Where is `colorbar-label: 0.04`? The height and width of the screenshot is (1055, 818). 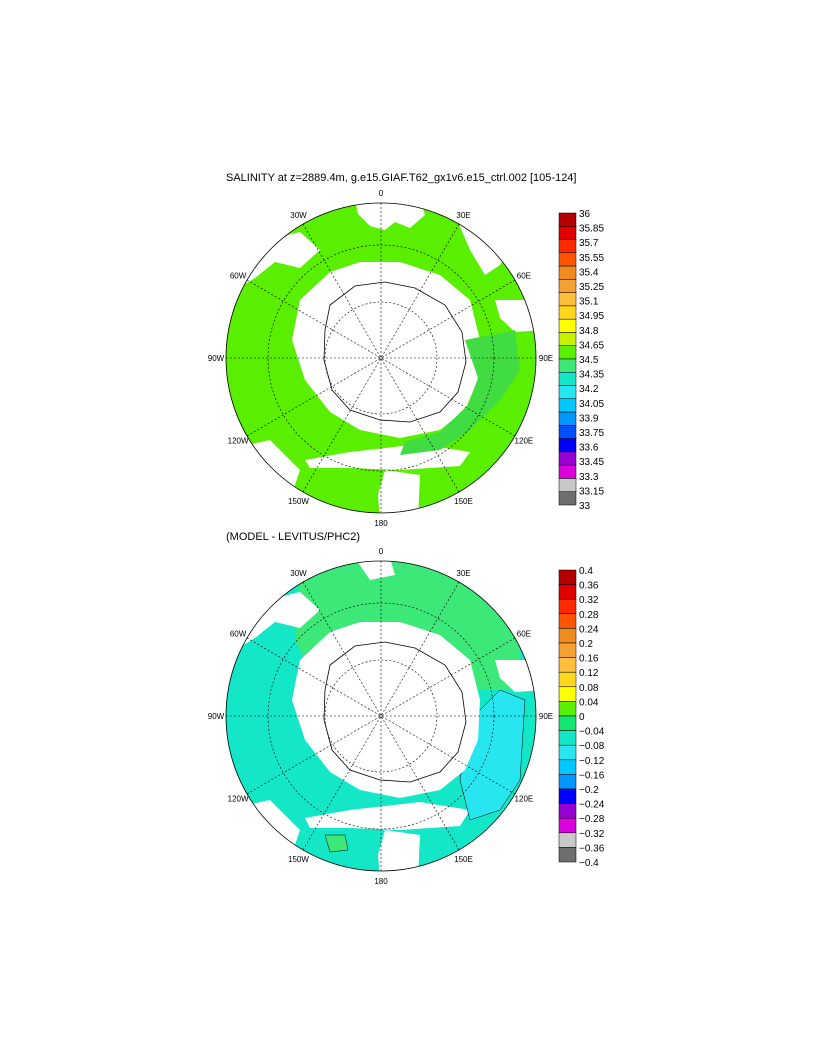
colorbar-label: 0.04 is located at coordinates (589, 702).